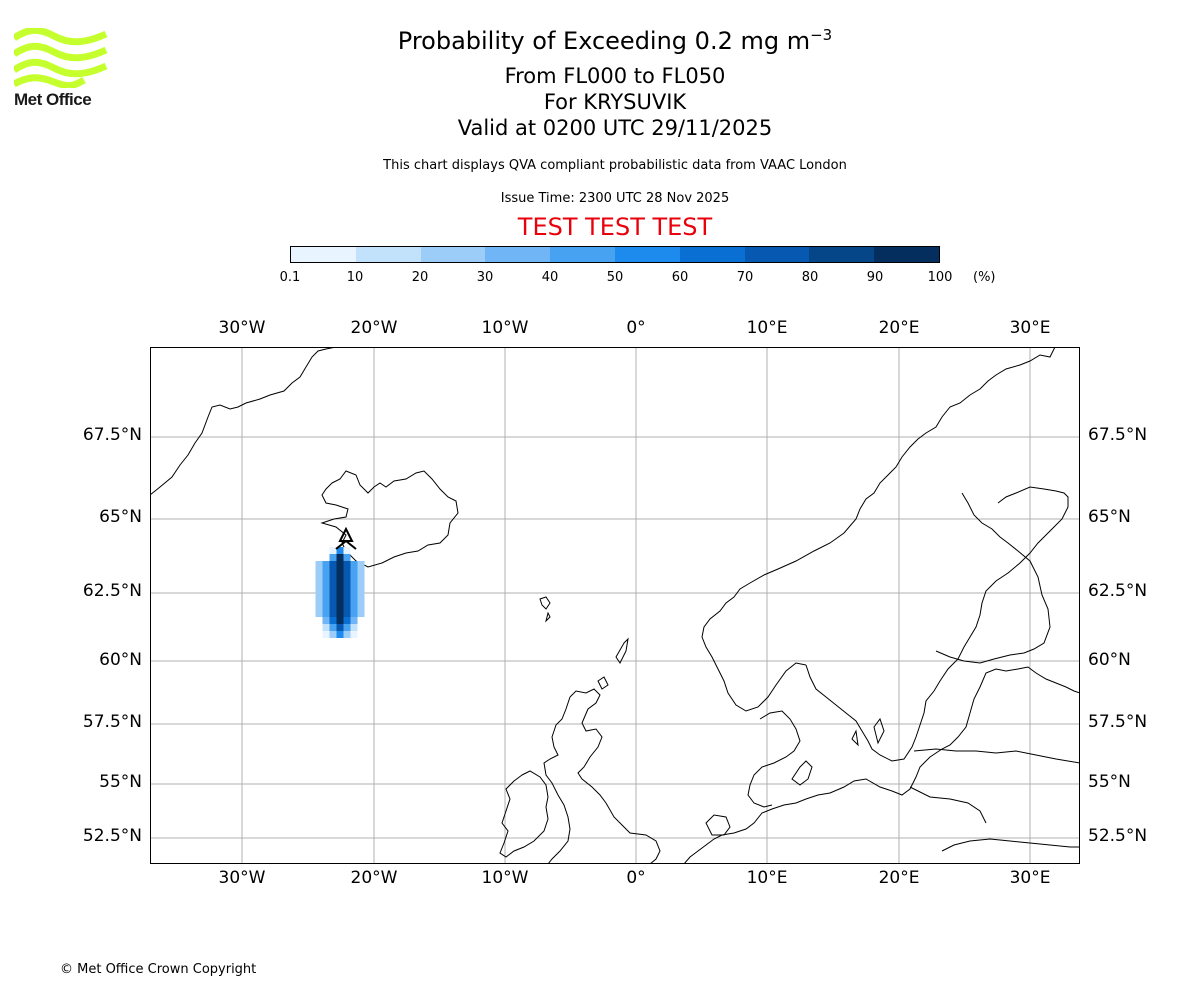 The height and width of the screenshot is (1000, 1200). What do you see at coordinates (290, 277) in the screenshot?
I see `colorbar-tick-label: 0.1` at bounding box center [290, 277].